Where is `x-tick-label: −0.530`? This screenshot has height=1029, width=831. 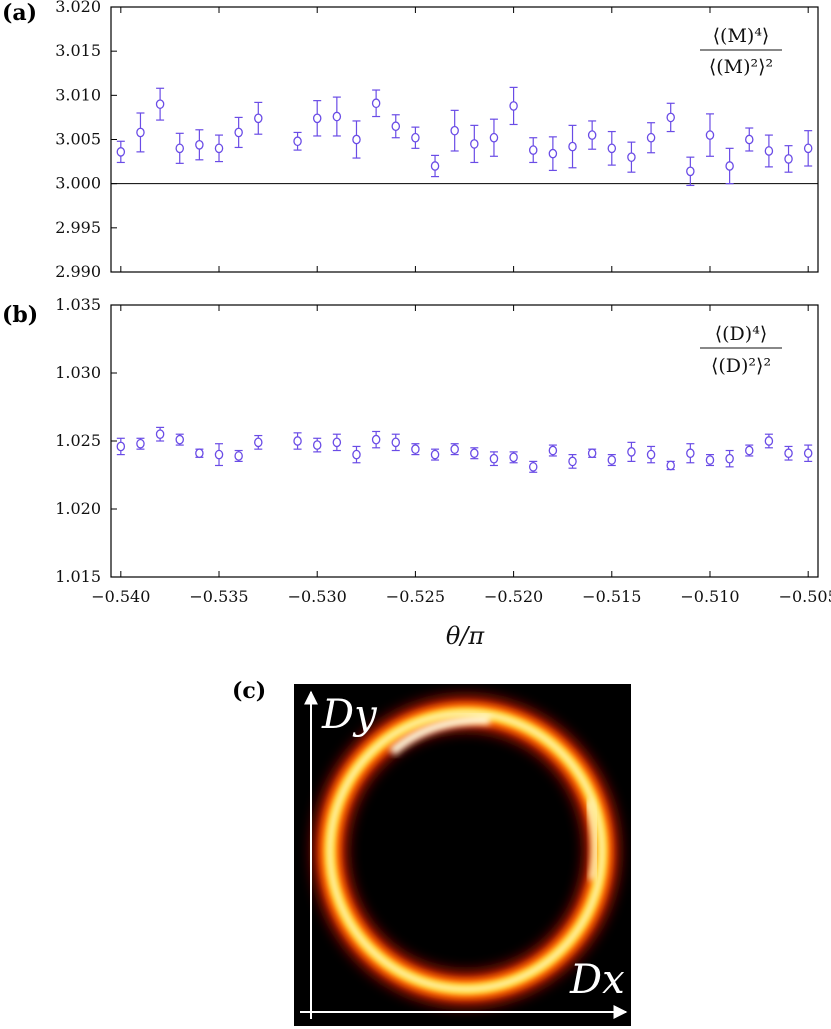 x-tick-label: −0.530 is located at coordinates (317, 596).